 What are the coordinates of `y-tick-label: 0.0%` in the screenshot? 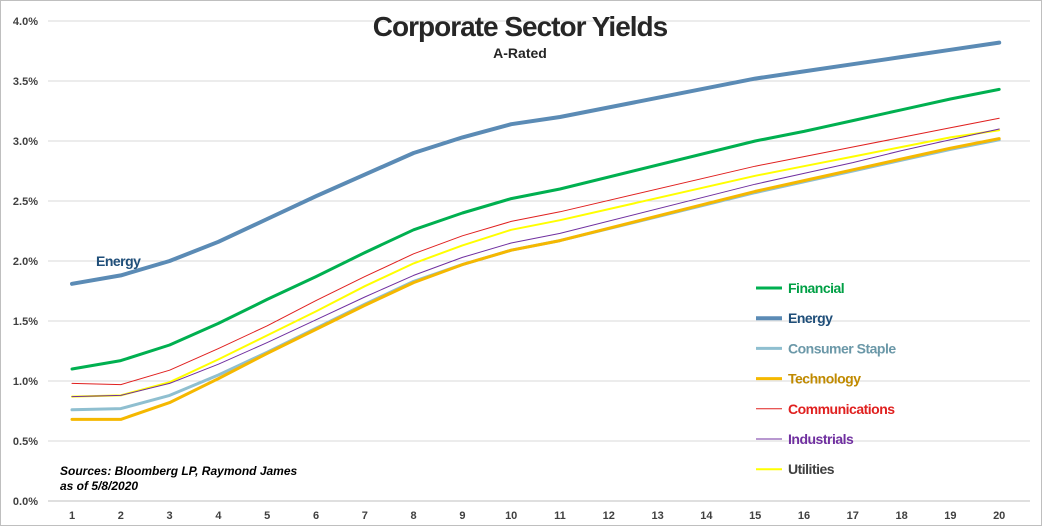 It's located at (25, 502).